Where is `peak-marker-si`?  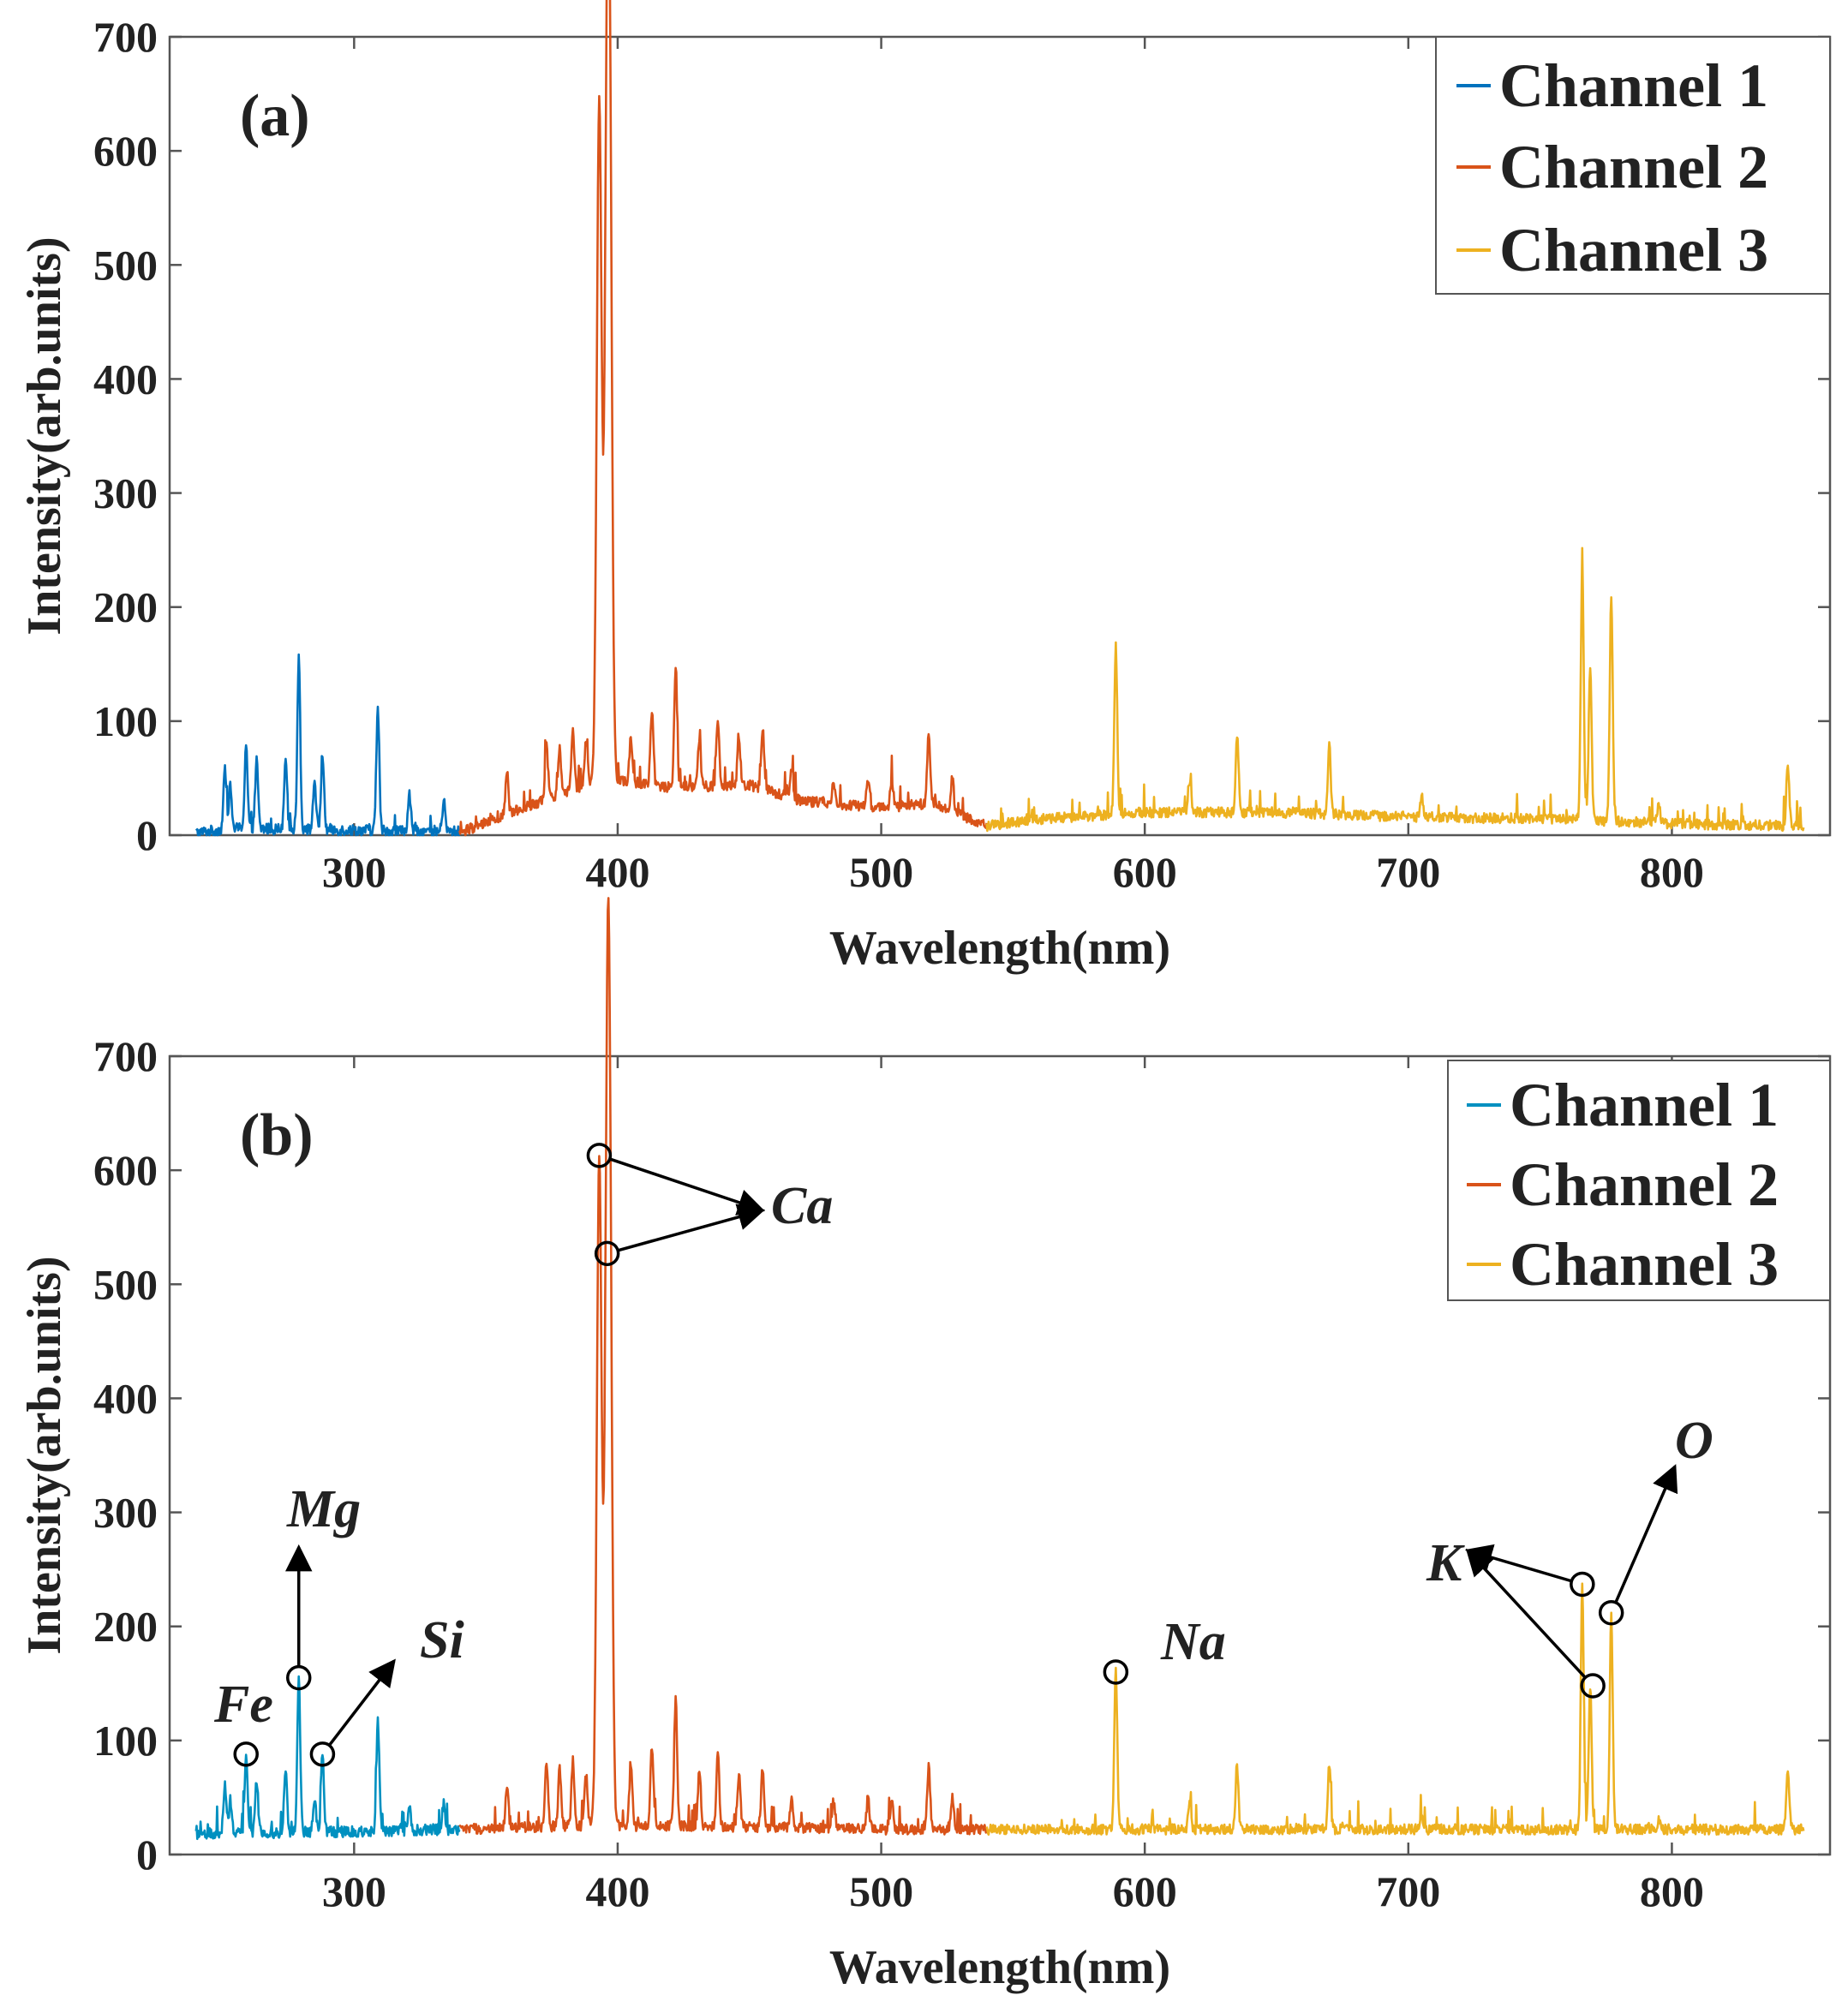
peak-marker-si is located at coordinates (322, 1754).